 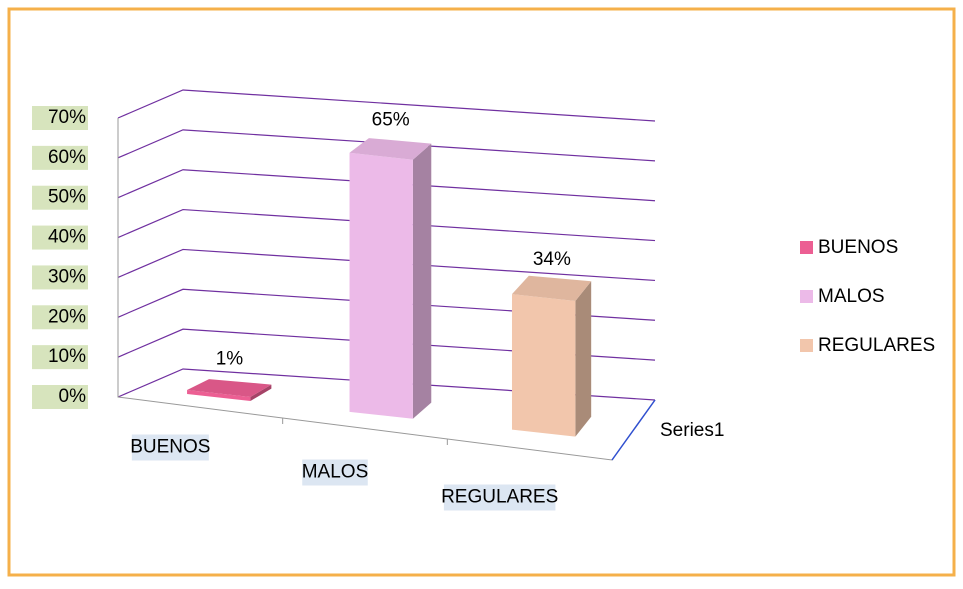 What do you see at coordinates (67, 356) in the screenshot?
I see `y-tick-label: 10%` at bounding box center [67, 356].